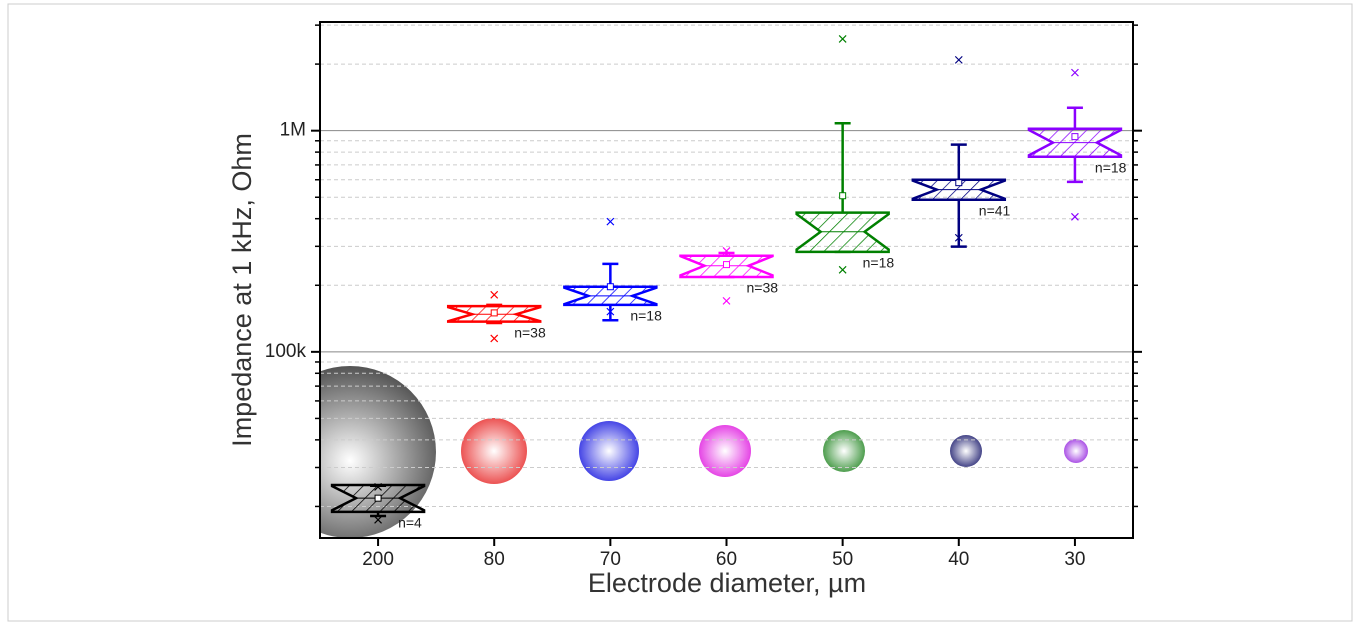 The width and height of the screenshot is (1360, 625). I want to click on x-axis-title: Electrode diameter, µm, so click(727, 583).